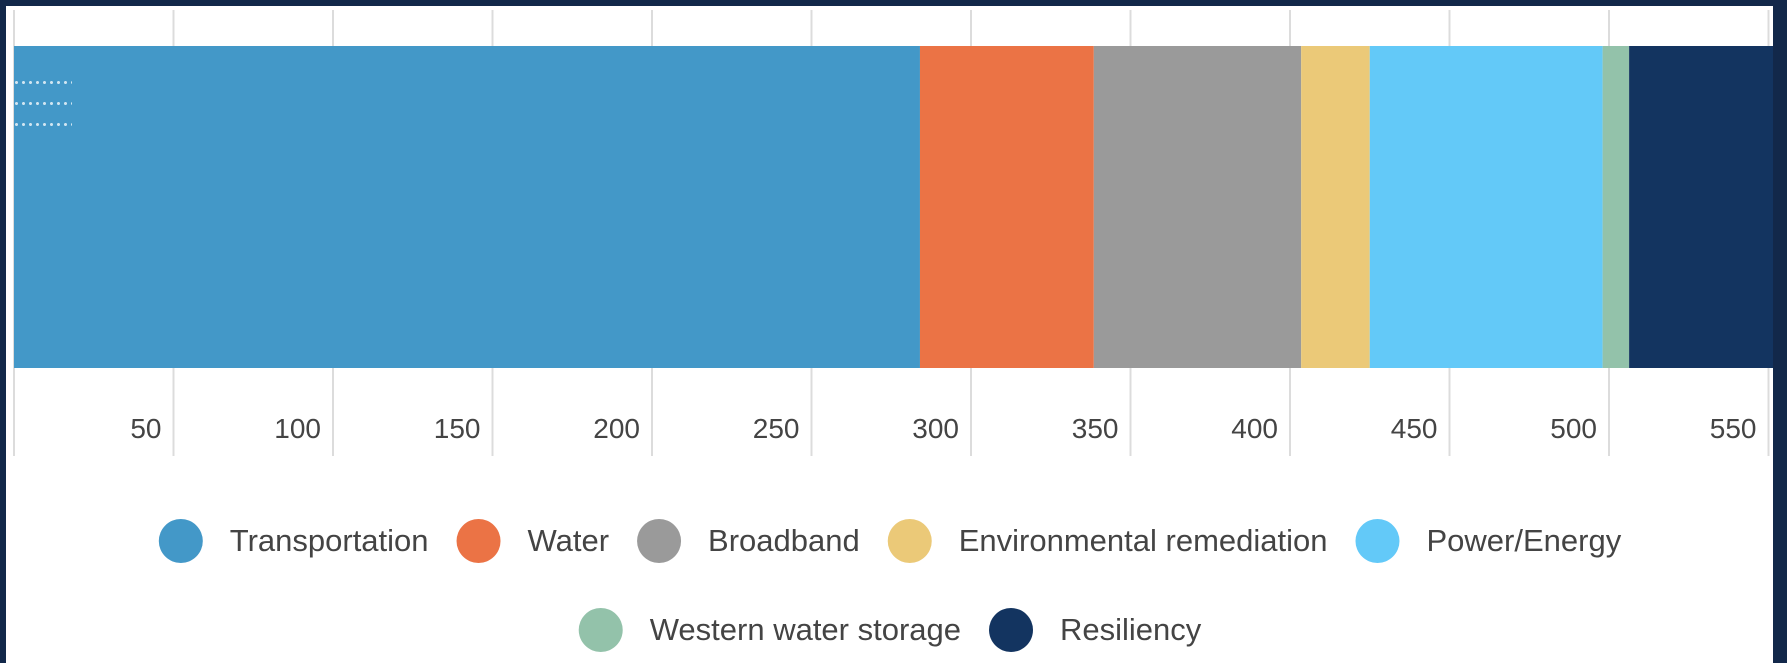  I want to click on legend-label: Resiliency, so click(1131, 629).